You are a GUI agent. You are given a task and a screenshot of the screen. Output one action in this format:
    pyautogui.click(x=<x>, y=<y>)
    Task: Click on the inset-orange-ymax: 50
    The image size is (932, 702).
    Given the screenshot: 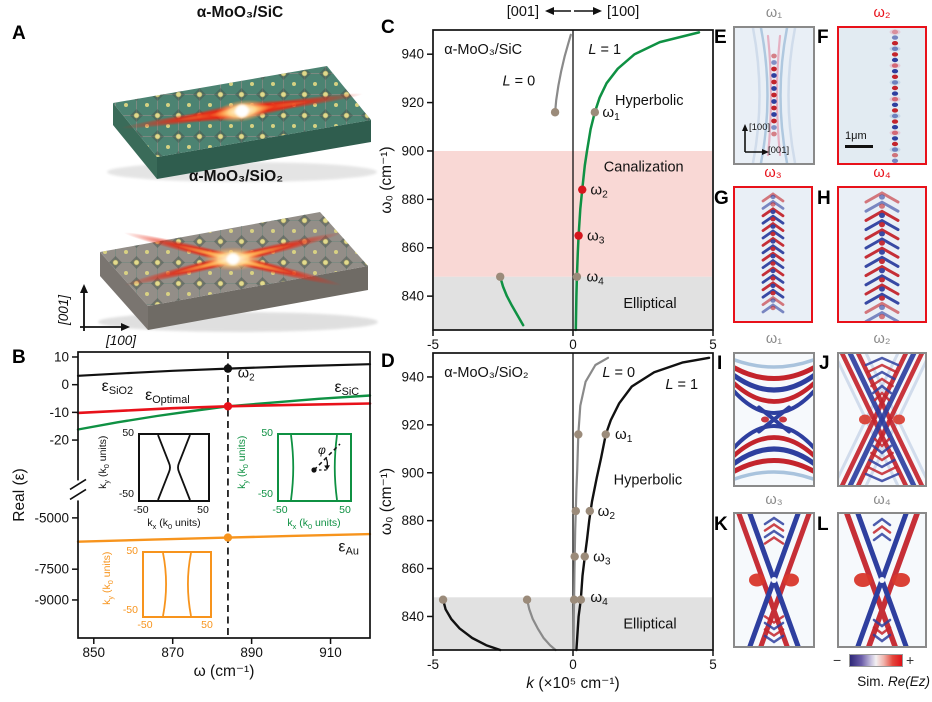 What is the action you would take?
    pyautogui.click(x=132, y=551)
    